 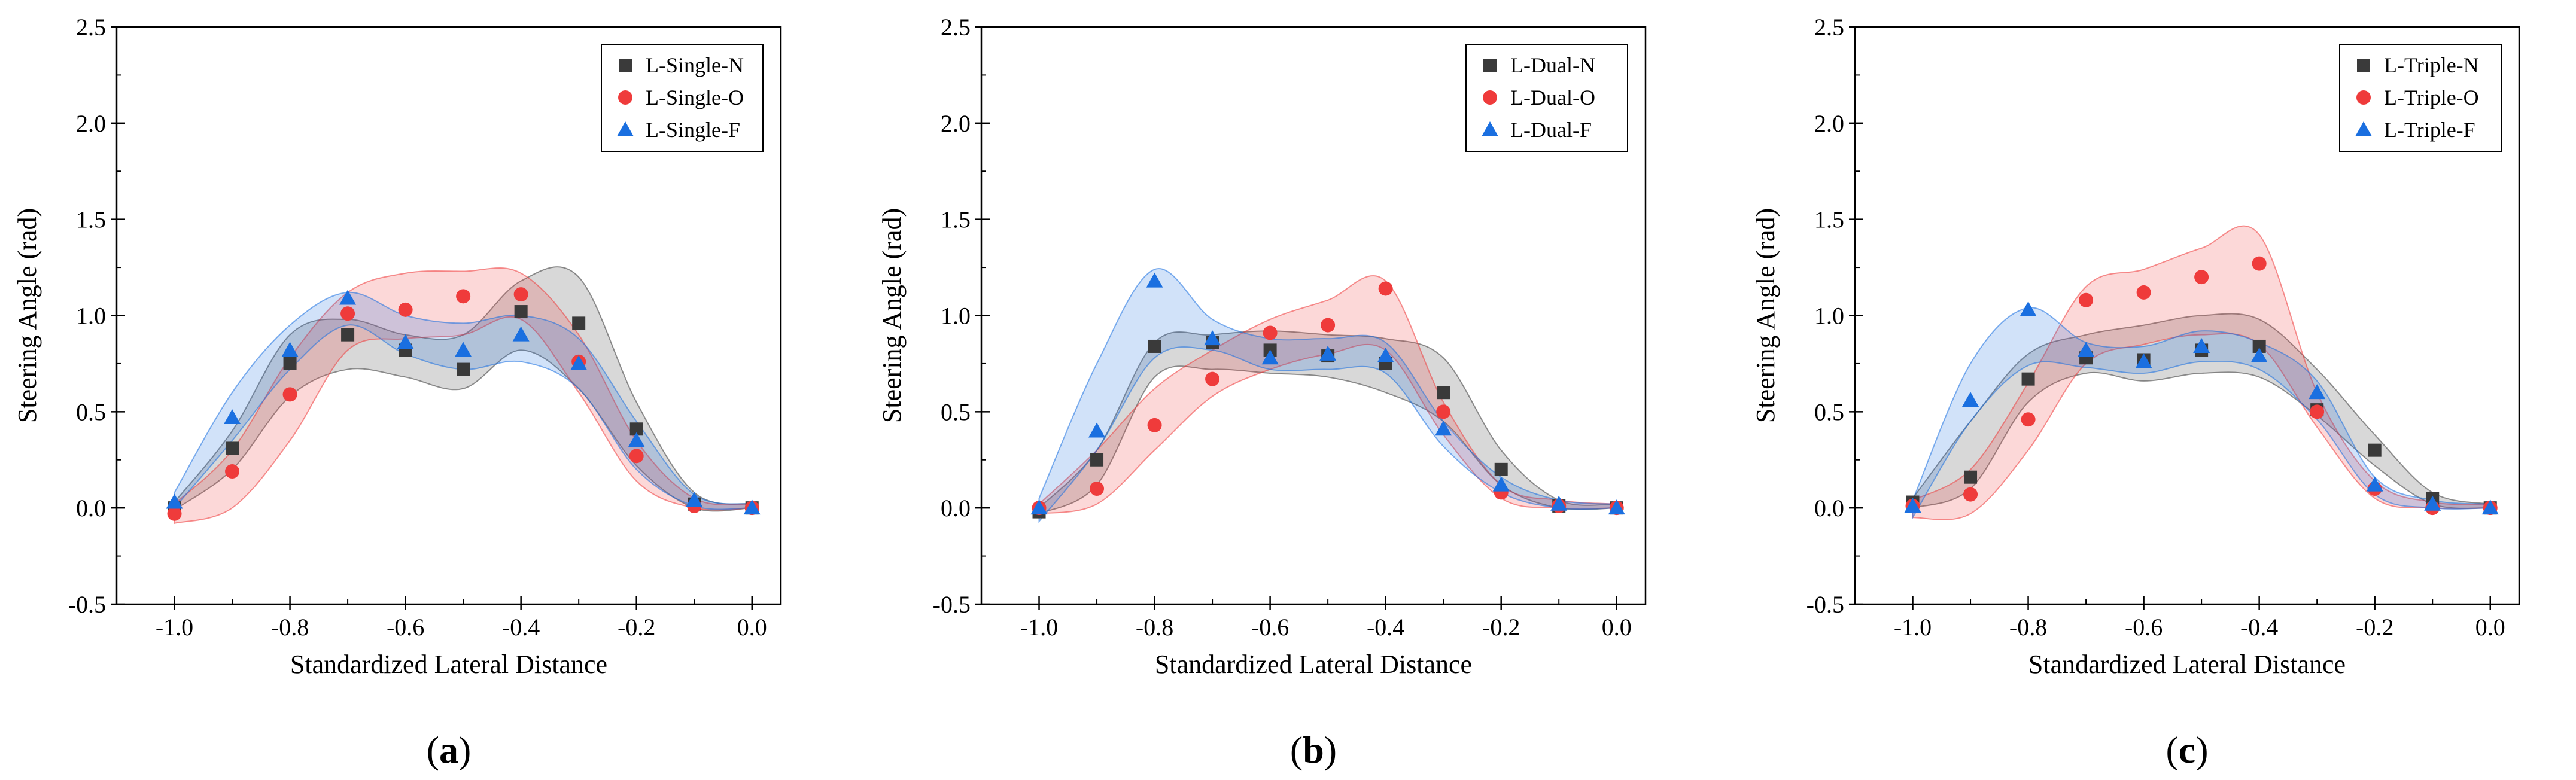 I want to click on y-axis-label: Steering Angle (rad), so click(x=892, y=315).